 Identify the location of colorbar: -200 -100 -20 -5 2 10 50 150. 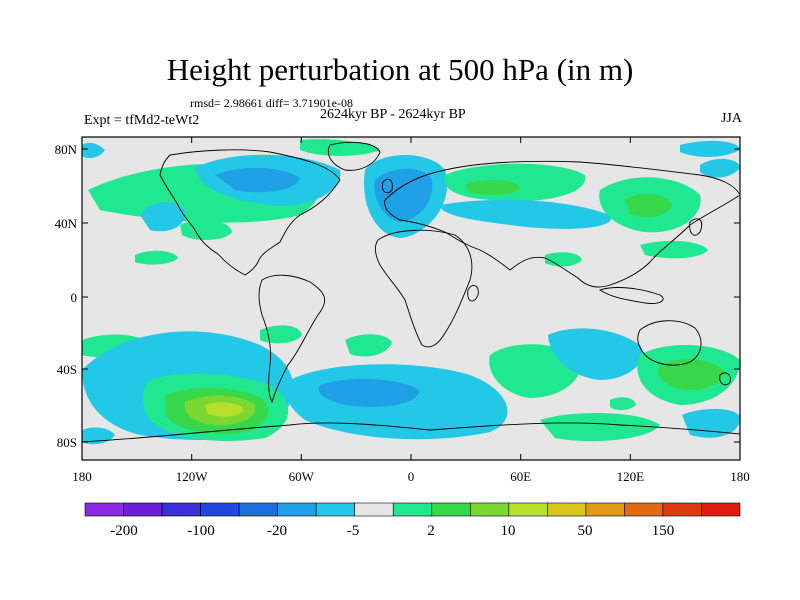
(412, 520).